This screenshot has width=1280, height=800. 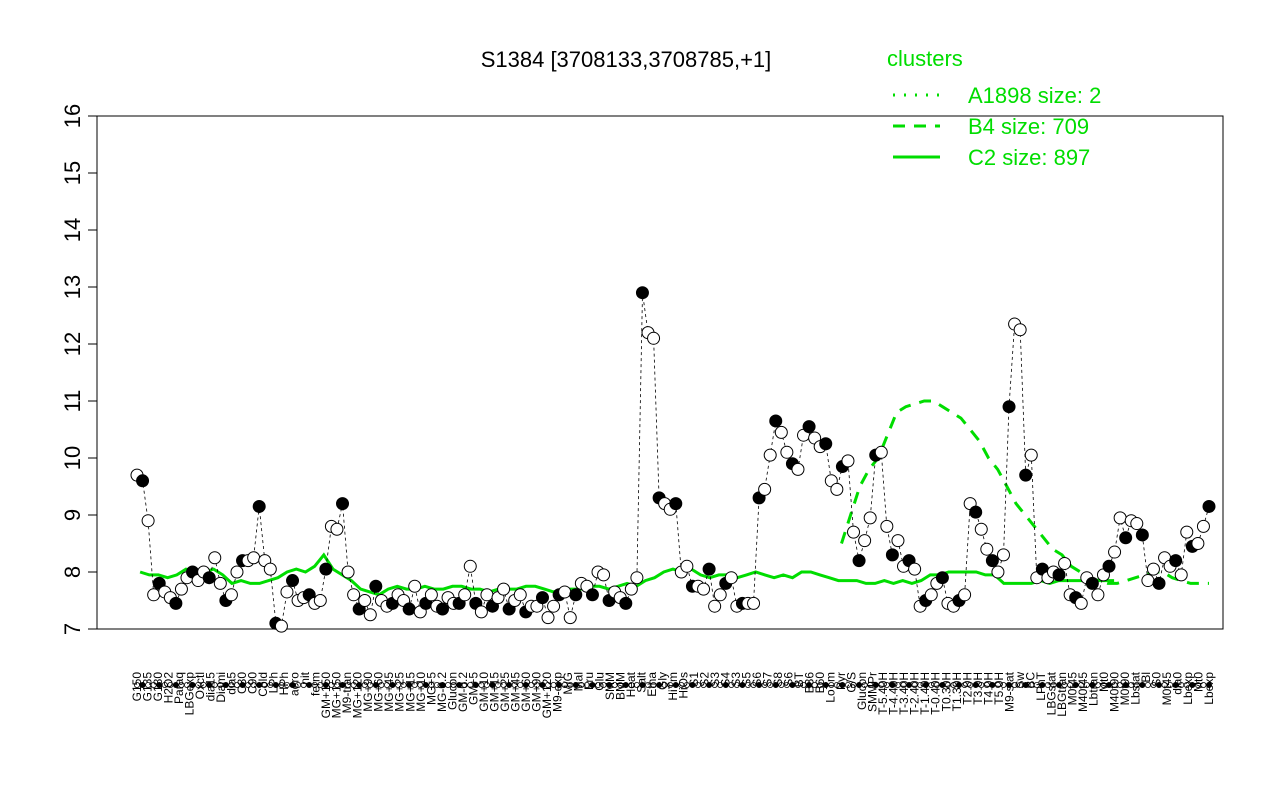 I want to click on x-tick-label: BC, so click(x=1030, y=680).